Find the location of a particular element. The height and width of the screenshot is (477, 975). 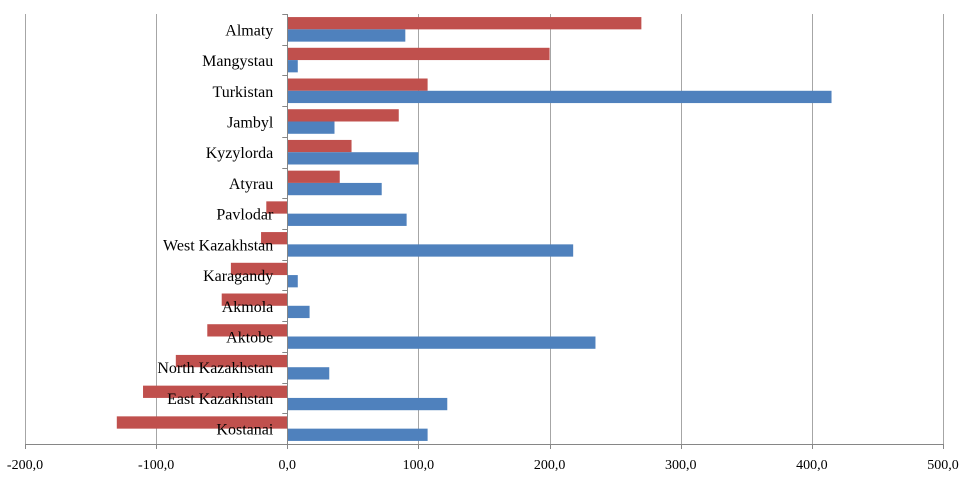

x-tick-label: -200,0 is located at coordinates (25, 465).